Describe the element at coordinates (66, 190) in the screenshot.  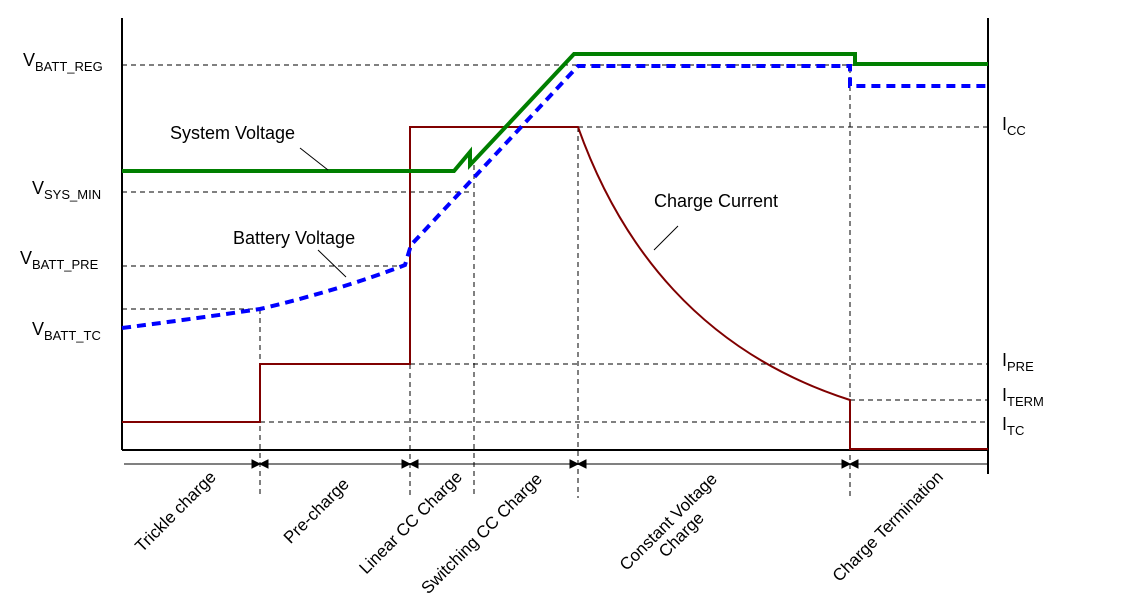
I see `vsys-min-label: VSYS_MIN` at that location.